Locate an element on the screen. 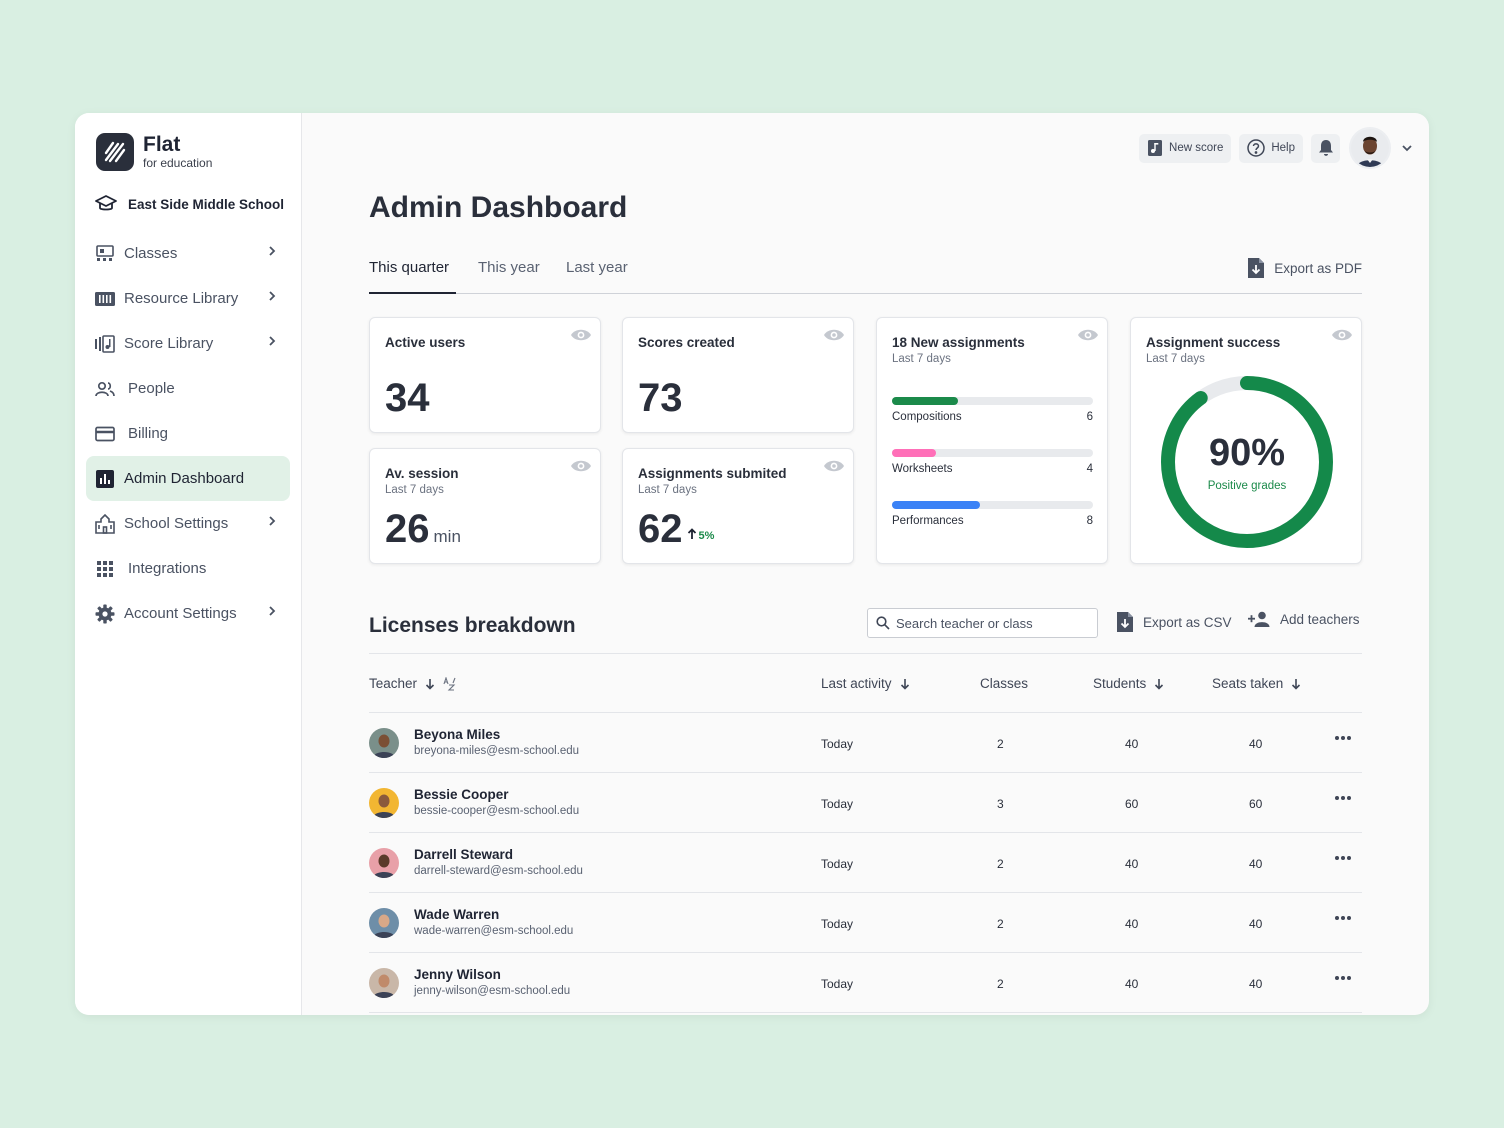 The height and width of the screenshot is (1128, 1504). logo: Flat for education is located at coordinates (154, 152).